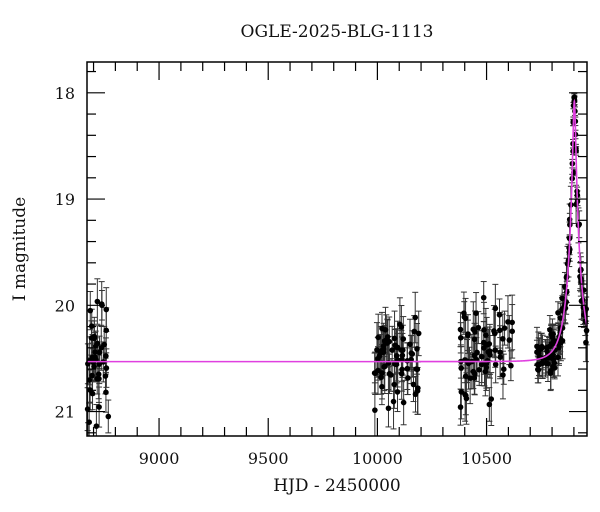 Image resolution: width=600 pixels, height=512 pixels. What do you see at coordinates (65, 305) in the screenshot?
I see `y-tick-label: 20` at bounding box center [65, 305].